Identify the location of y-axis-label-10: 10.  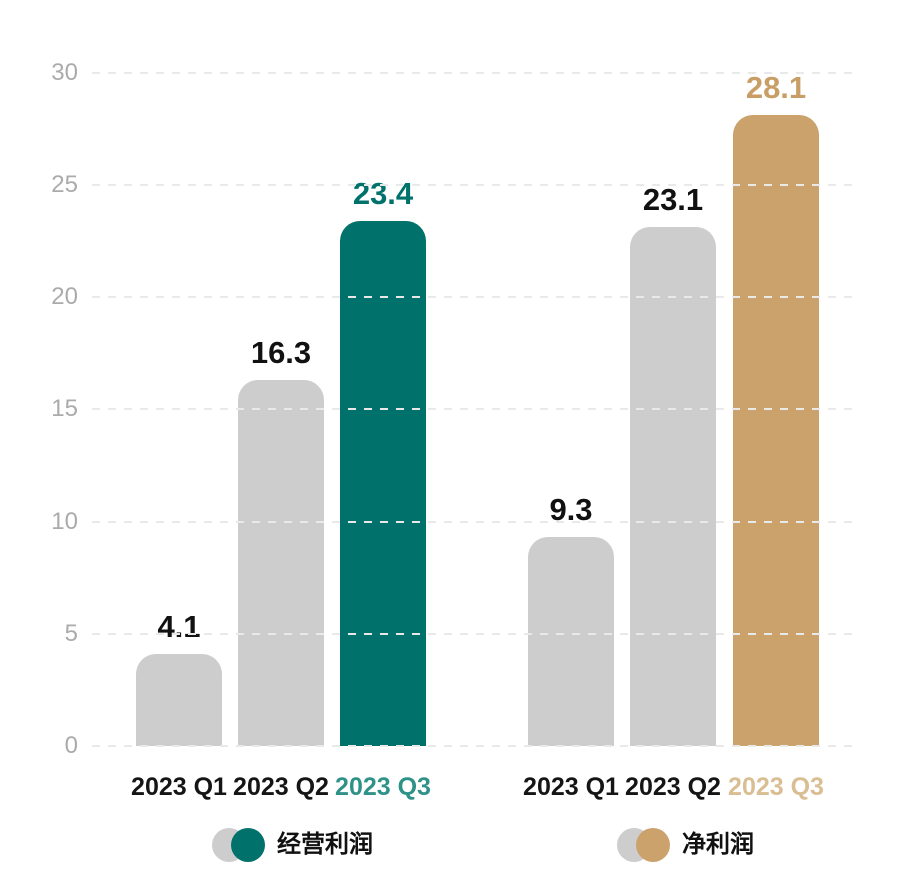
(64, 521).